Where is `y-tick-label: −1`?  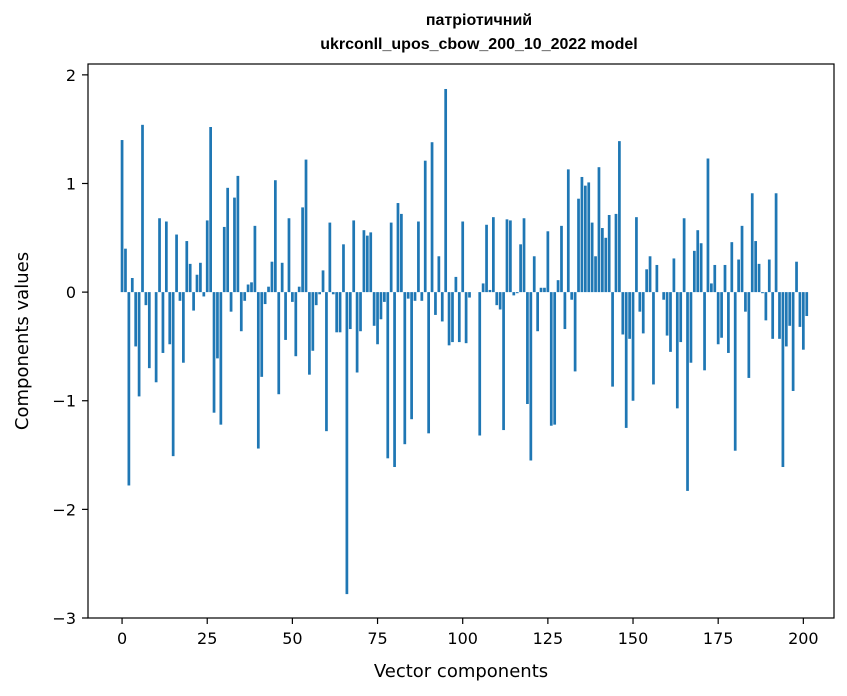 y-tick-label: −1 is located at coordinates (64, 401).